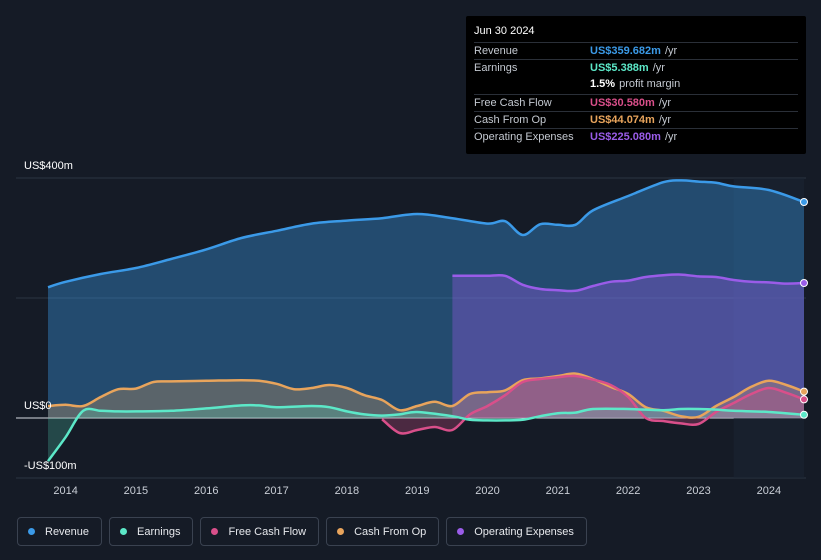  I want to click on tooltip-row: Cash From Op US$44.074m/yr, so click(636, 119).